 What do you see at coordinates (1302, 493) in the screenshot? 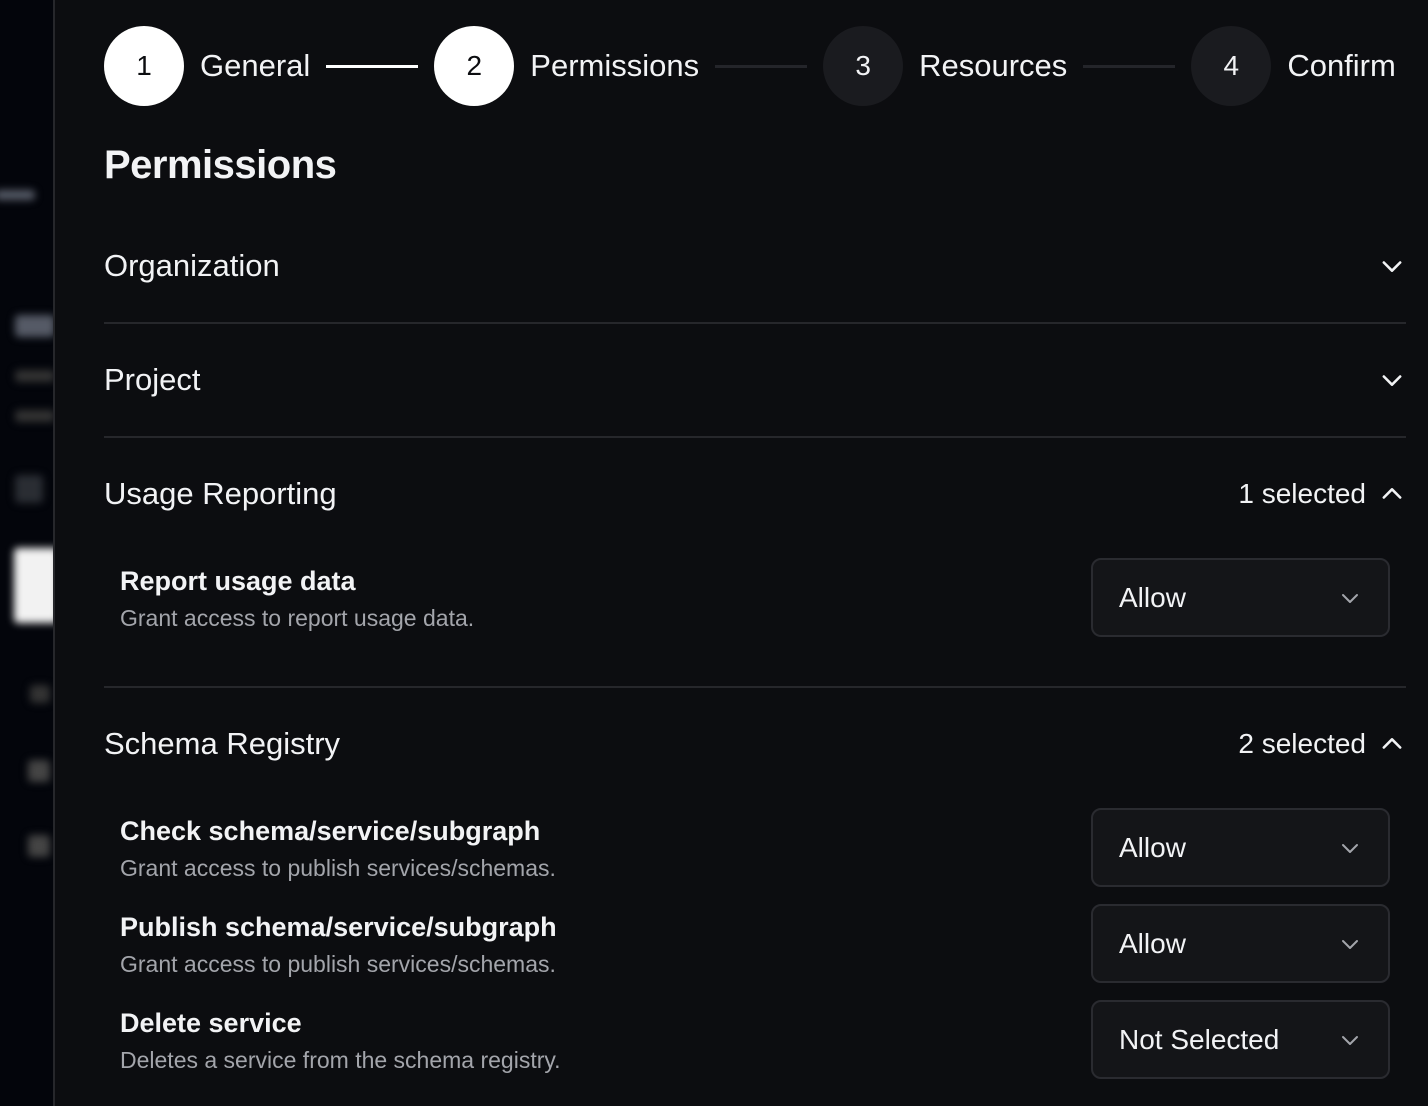
I see `selected-count: 1 selected` at bounding box center [1302, 493].